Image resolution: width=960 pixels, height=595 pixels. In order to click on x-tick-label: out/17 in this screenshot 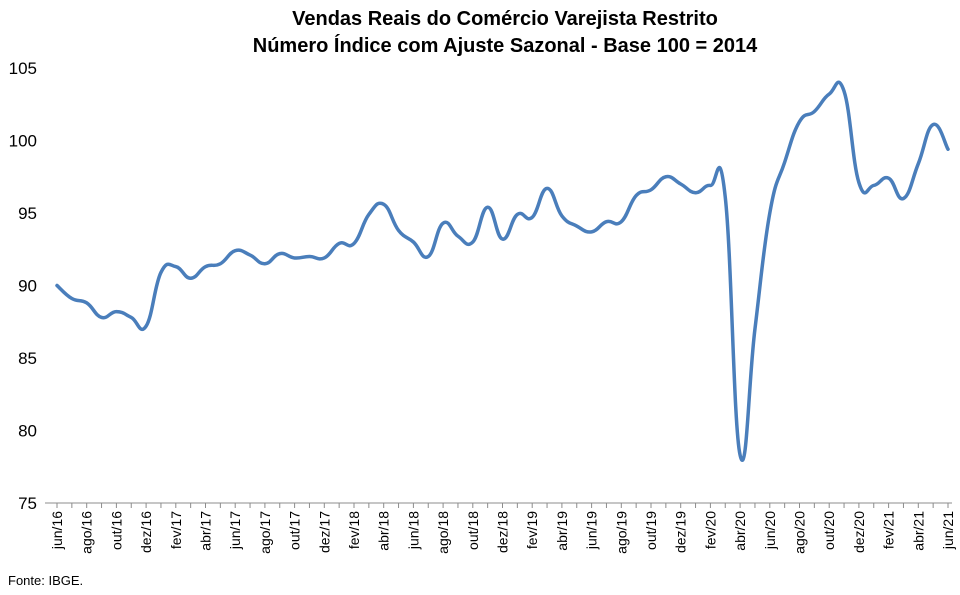, I will do `click(295, 530)`.